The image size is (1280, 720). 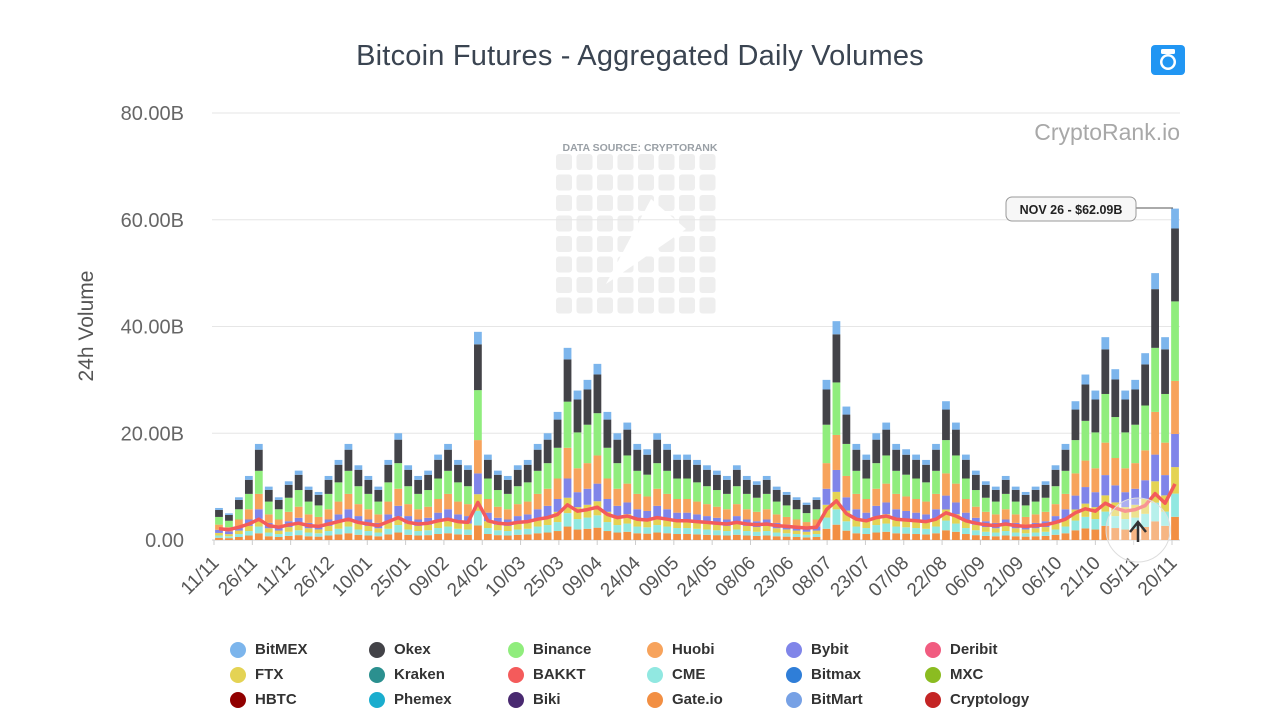 What do you see at coordinates (152, 221) in the screenshot?
I see `y-tick-label: 60.00B` at bounding box center [152, 221].